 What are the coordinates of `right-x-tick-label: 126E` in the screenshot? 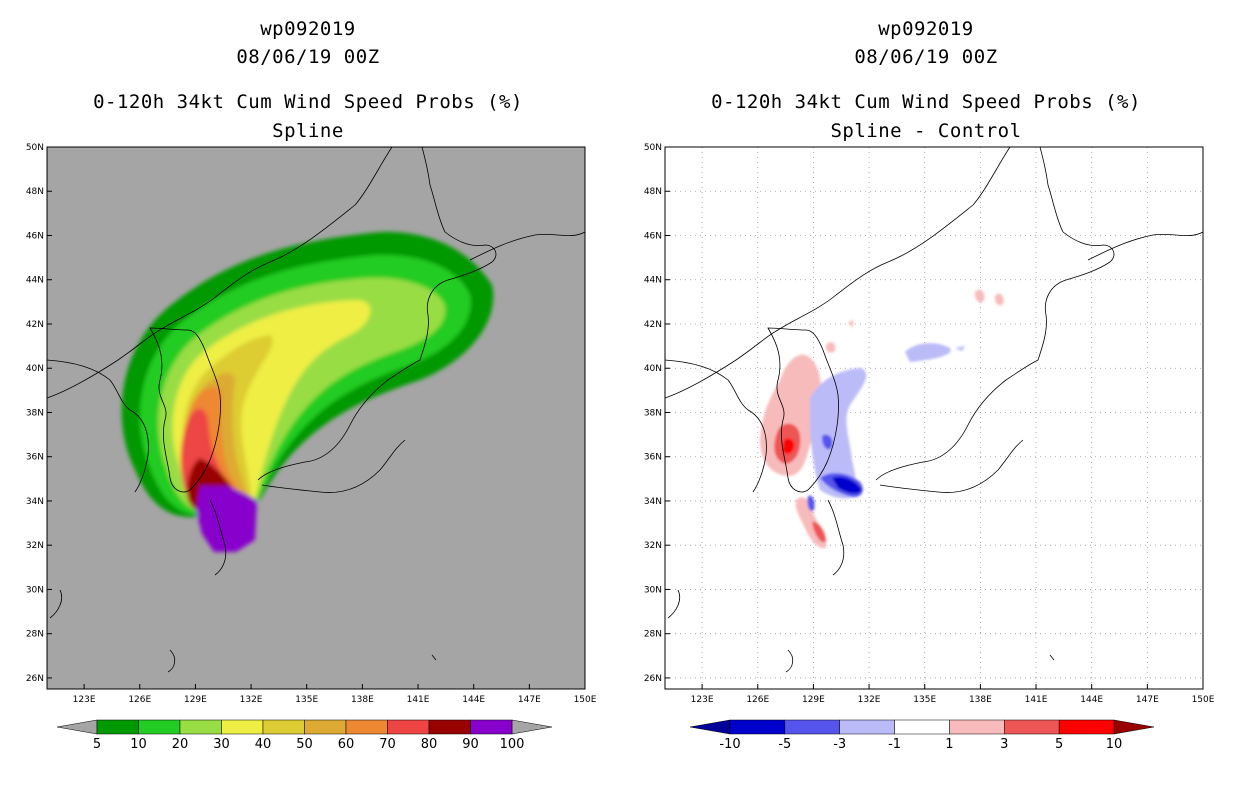 It's located at (757, 700).